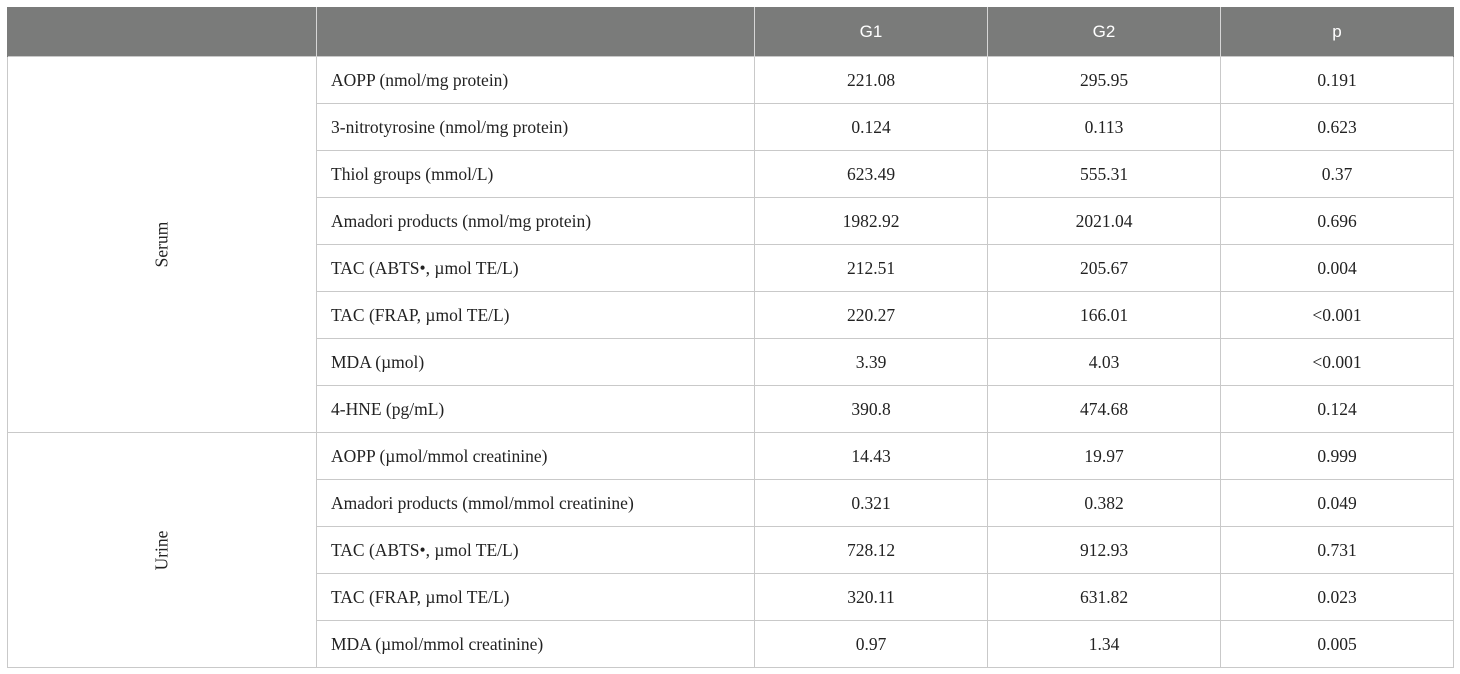 The height and width of the screenshot is (674, 1460). What do you see at coordinates (535, 503) in the screenshot?
I see `param-cell: Amadori products (mmol/mmol creatinine)` at bounding box center [535, 503].